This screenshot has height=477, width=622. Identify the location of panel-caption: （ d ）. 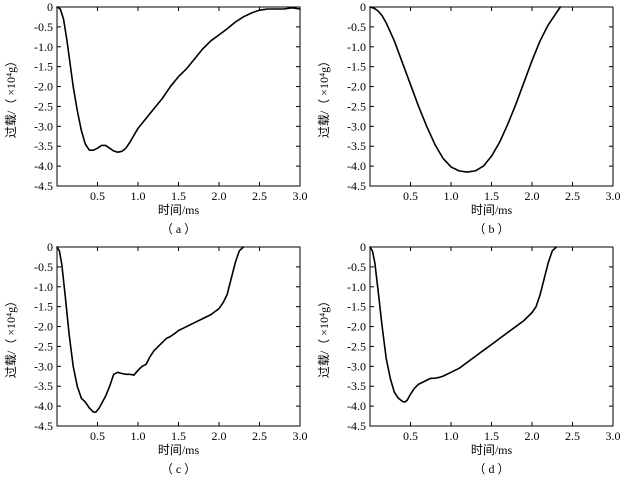
(491, 469).